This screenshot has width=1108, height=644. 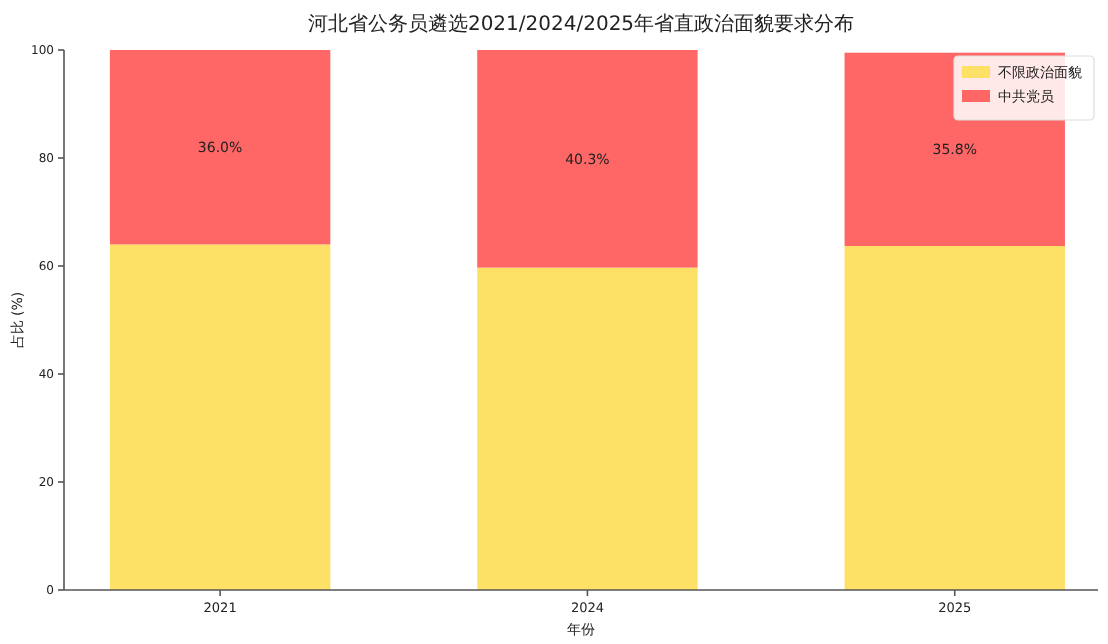 I want to click on chart-title: 河北省公务员遴选2021/2024/2025年省直政治面貌要求分布, so click(x=581, y=24).